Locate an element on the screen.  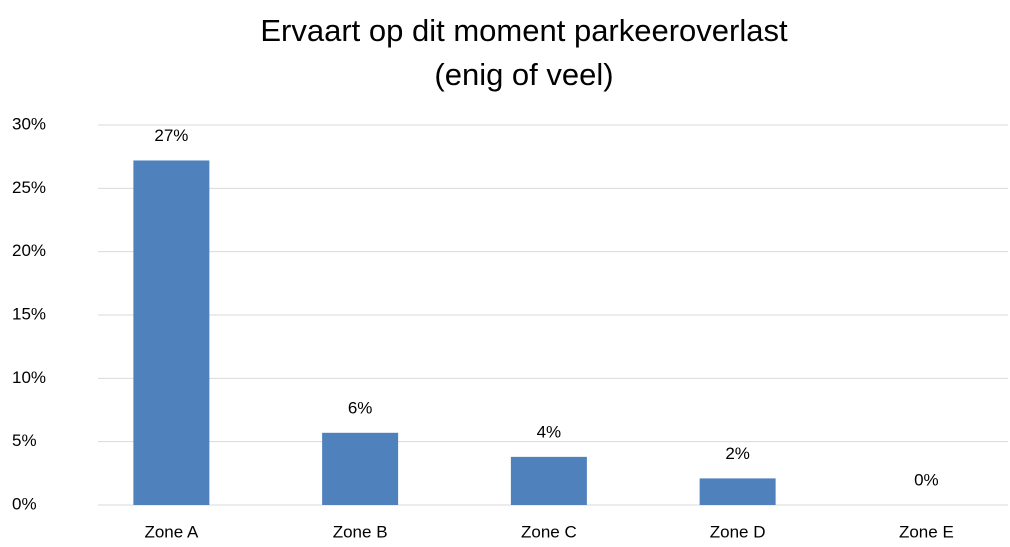
data-label: 6% is located at coordinates (360, 407).